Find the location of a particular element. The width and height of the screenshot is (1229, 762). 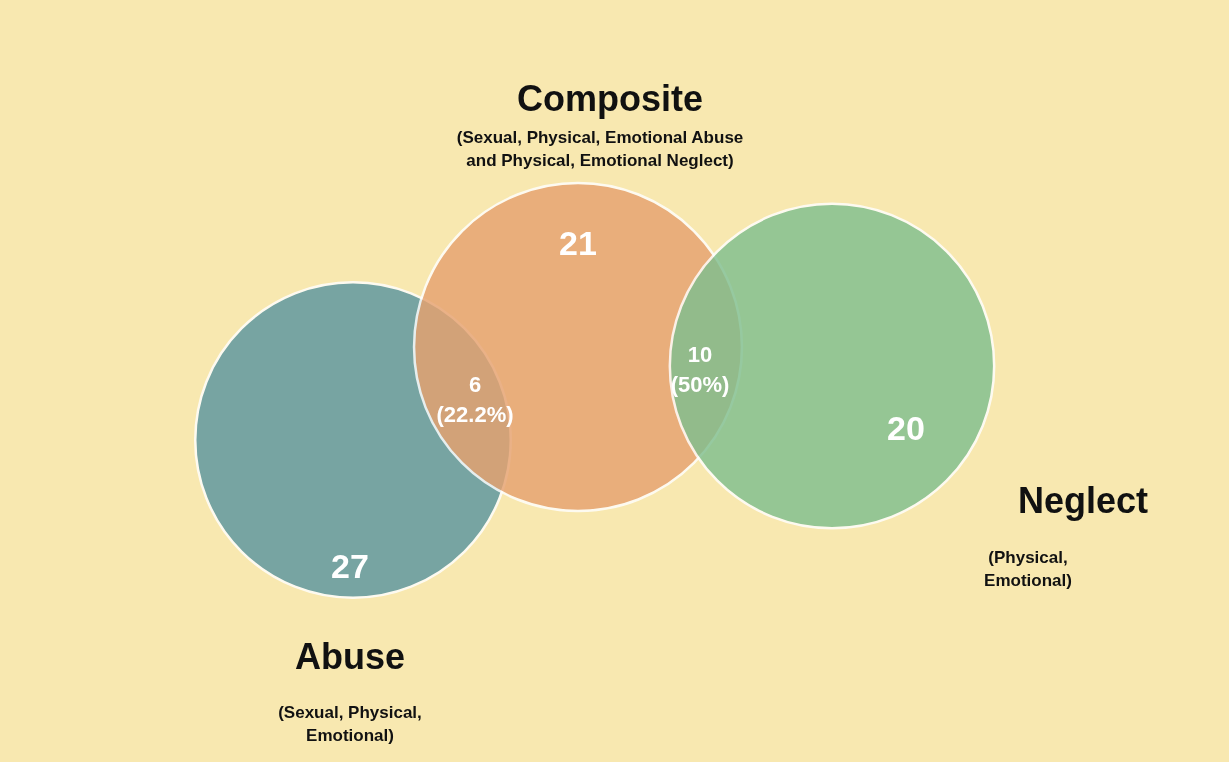

text: (Sexual, Physical, Emotional Abuse and Physical, Emotional Neglect) is located at coordinates (600, 149).